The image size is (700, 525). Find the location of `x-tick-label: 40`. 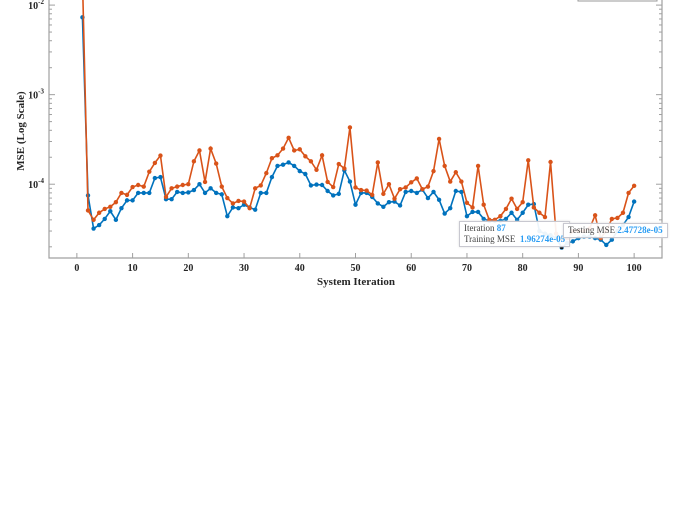

x-tick-label: 40 is located at coordinates (300, 268).